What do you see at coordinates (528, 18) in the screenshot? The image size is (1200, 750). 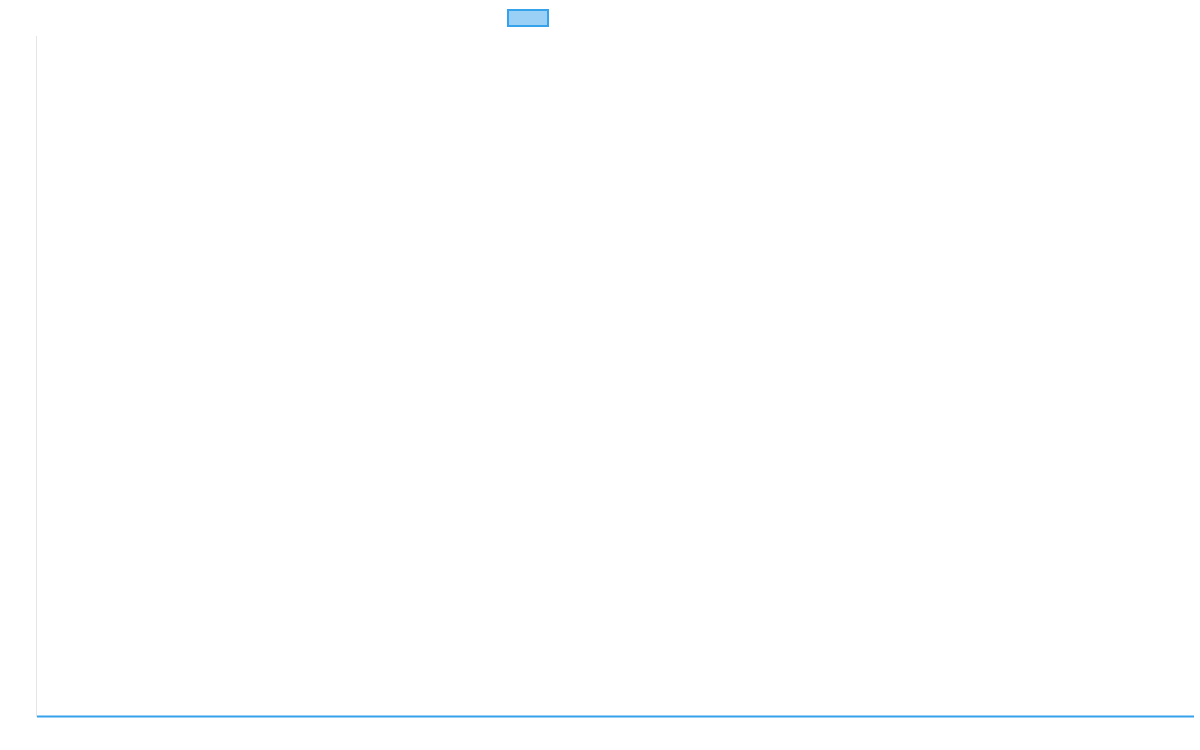 I see `legend-swatch` at bounding box center [528, 18].